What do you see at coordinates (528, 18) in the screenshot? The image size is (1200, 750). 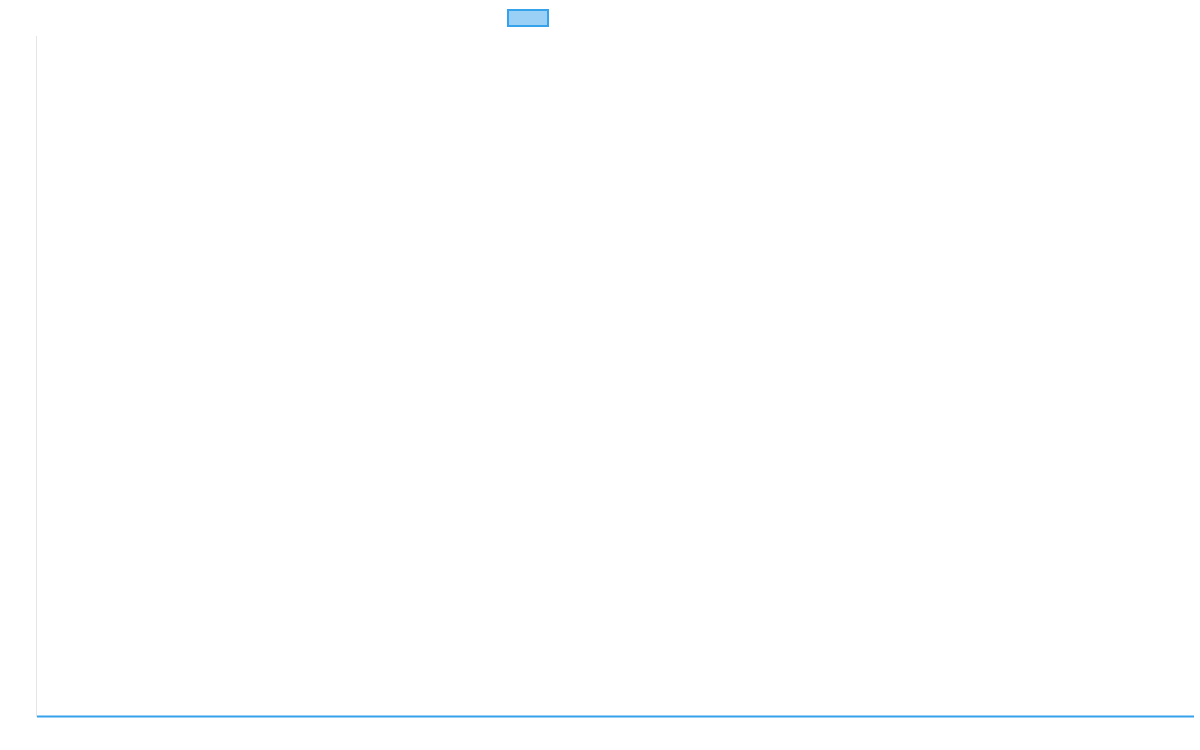 I see `legend-swatch` at bounding box center [528, 18].